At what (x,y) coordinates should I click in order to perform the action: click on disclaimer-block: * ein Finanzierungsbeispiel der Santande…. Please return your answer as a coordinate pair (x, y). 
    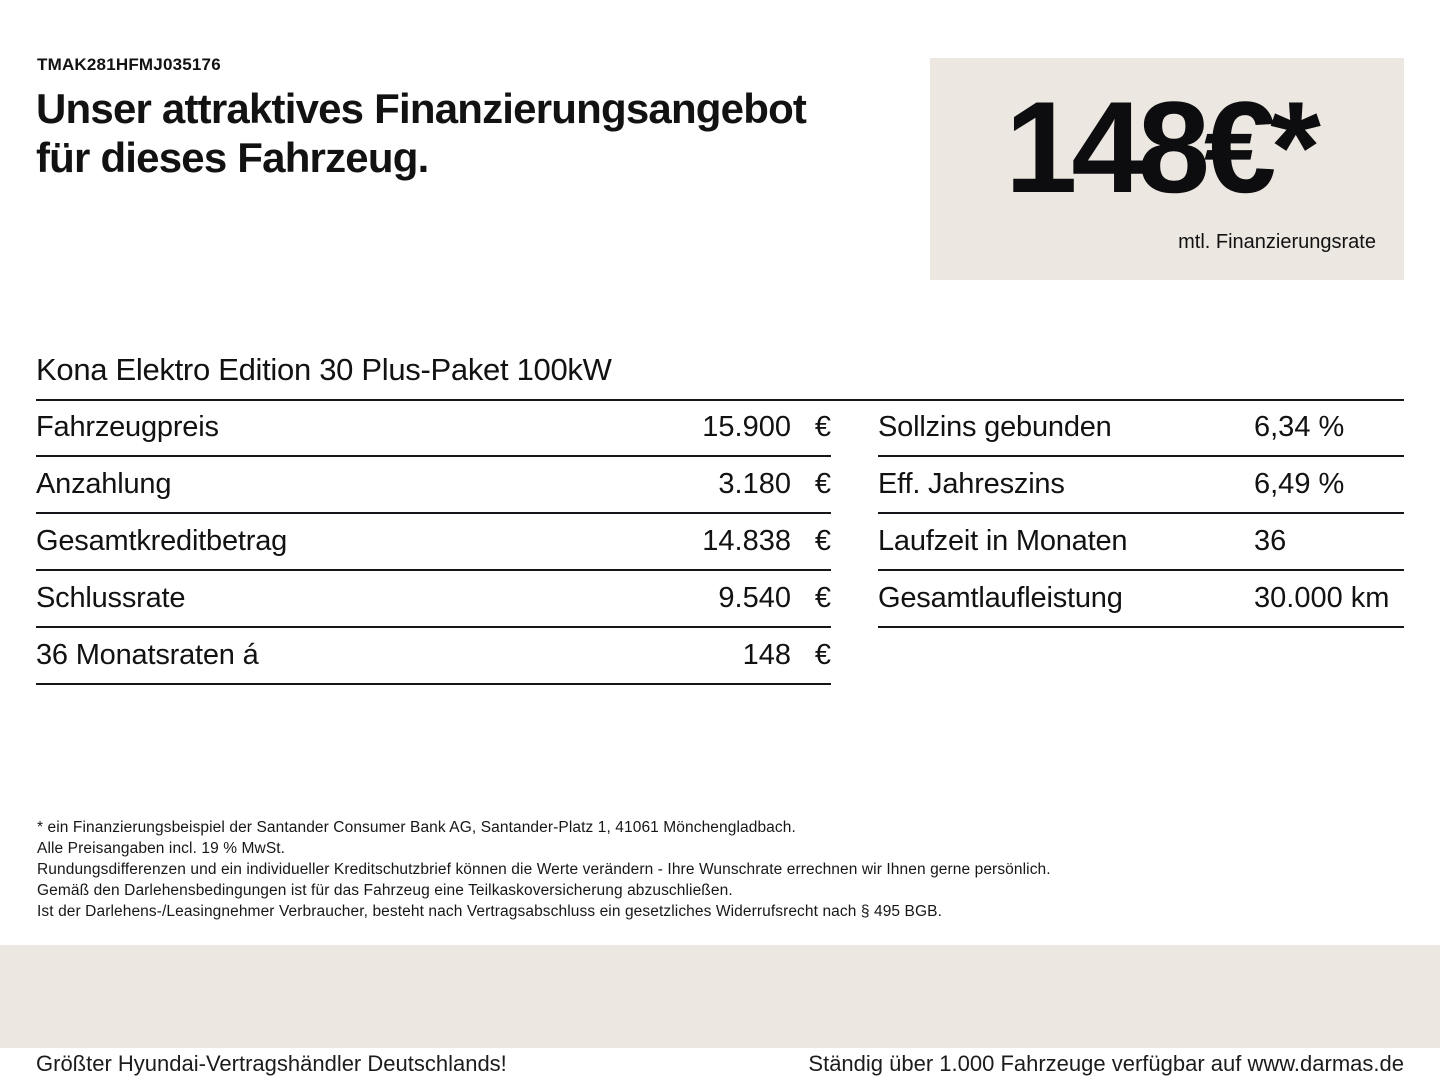
    Looking at the image, I should click on (544, 869).